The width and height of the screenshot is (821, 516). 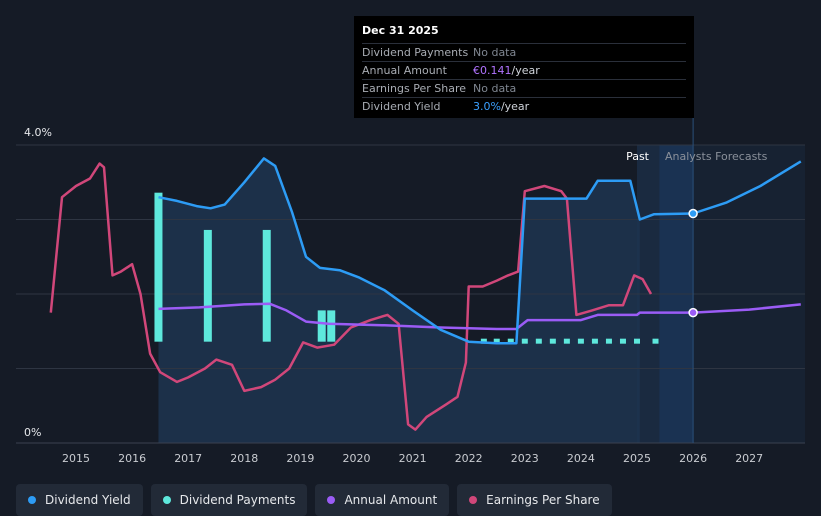 I want to click on dividend-yield-point, so click(x=693, y=213).